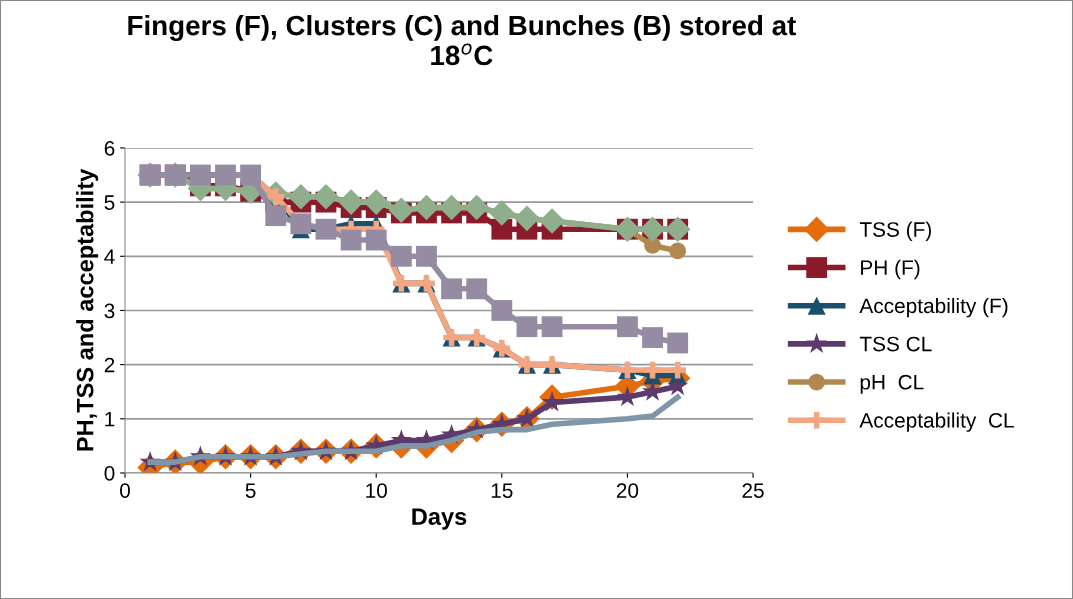 The width and height of the screenshot is (1073, 599). Describe the element at coordinates (895, 344) in the screenshot. I see `legend-label: TSS CL` at that location.